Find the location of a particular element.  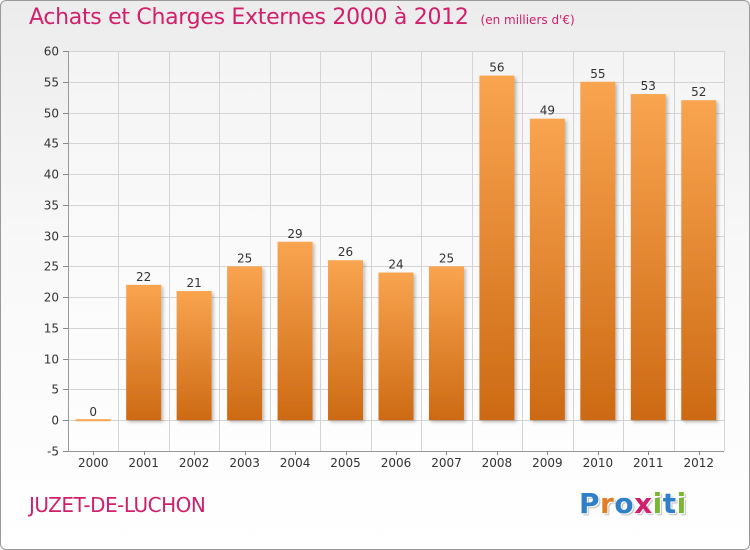

x-tick-label: 2010 is located at coordinates (598, 463).